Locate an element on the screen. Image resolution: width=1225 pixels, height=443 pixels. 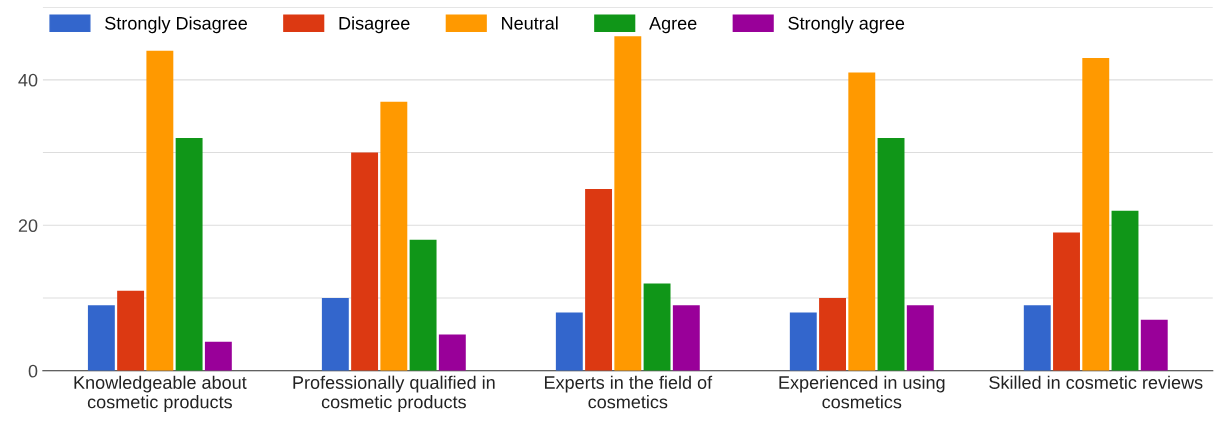
x-tick-label: Knowledgeable about cosmetic products is located at coordinates (160, 393).